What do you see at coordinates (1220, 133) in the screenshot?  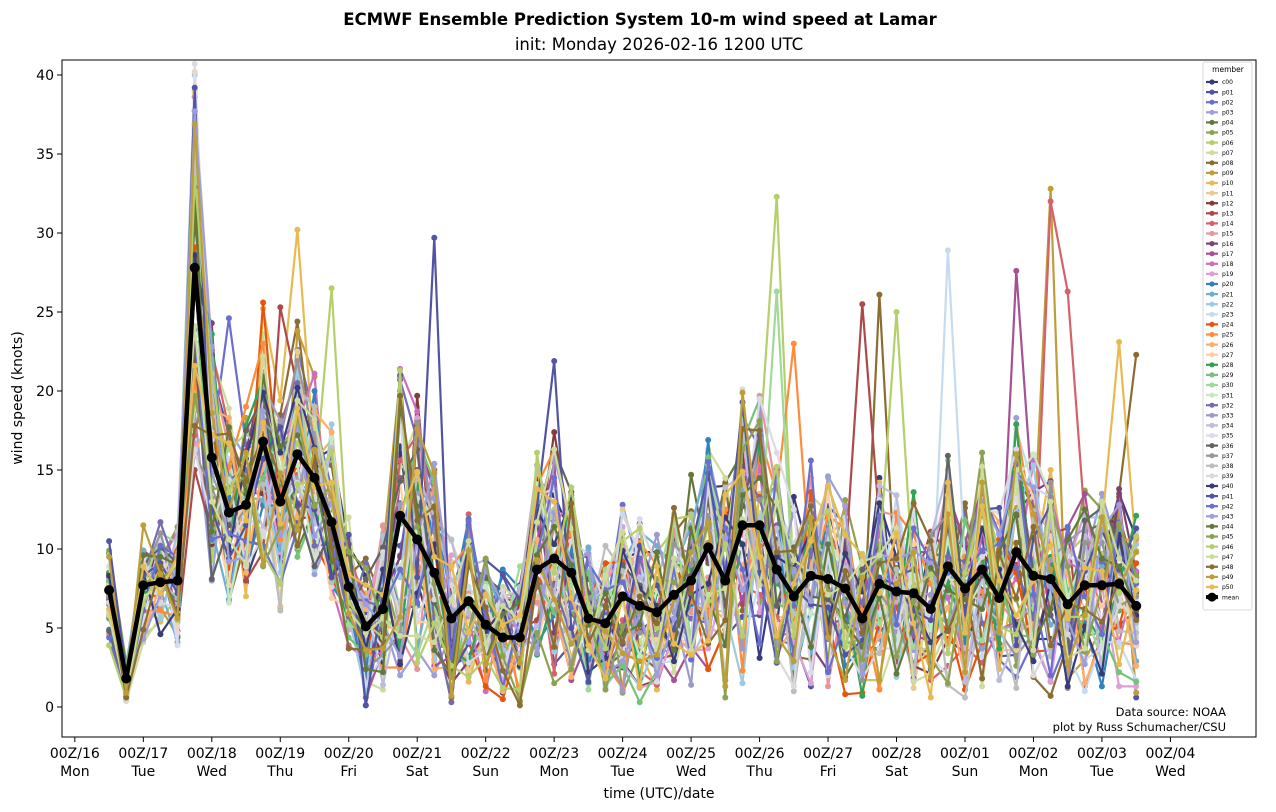 I see `legend-item-p05: p05` at bounding box center [1220, 133].